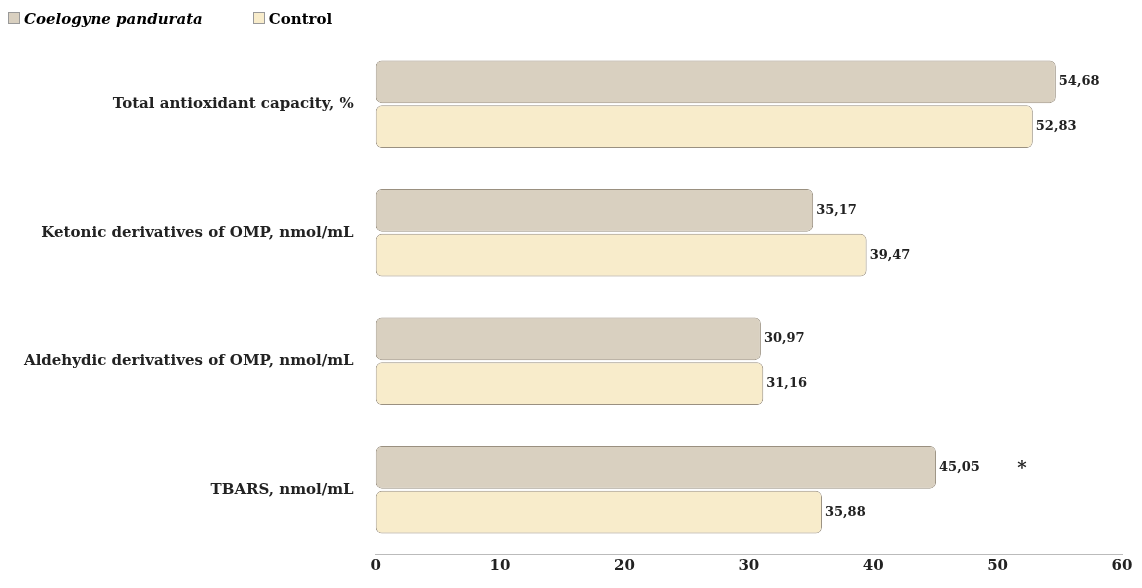 This screenshot has height=588, width=1142. What do you see at coordinates (189, 360) in the screenshot?
I see `y-tick-label: Aldehydic derivatives of OMP, nmol/mL` at bounding box center [189, 360].